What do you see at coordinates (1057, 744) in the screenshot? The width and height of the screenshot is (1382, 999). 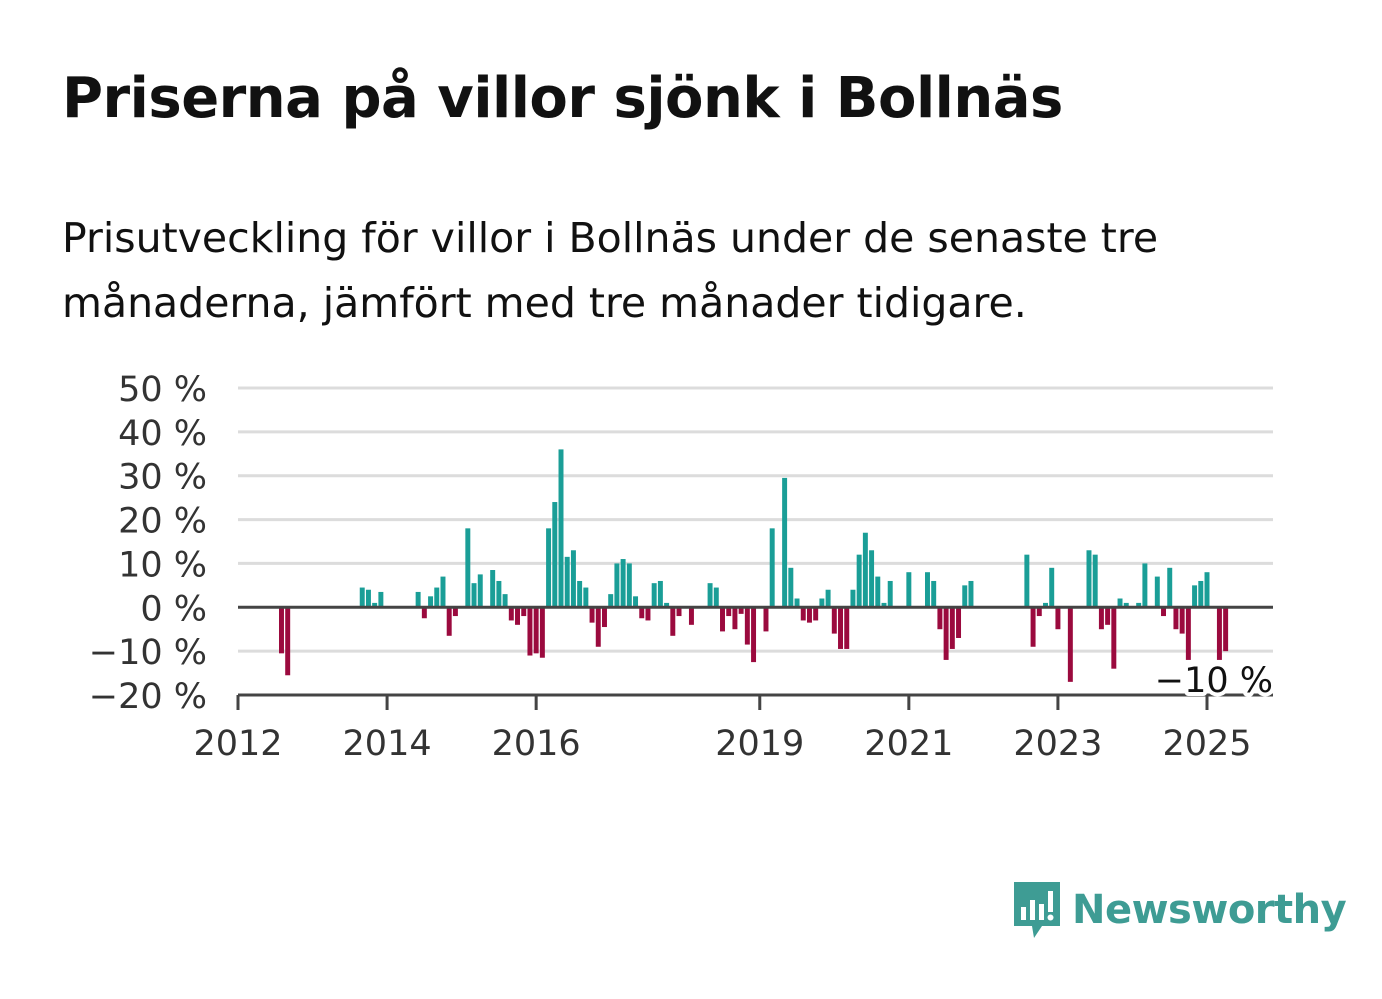 I see `x-tick-label: 2023` at bounding box center [1057, 744].